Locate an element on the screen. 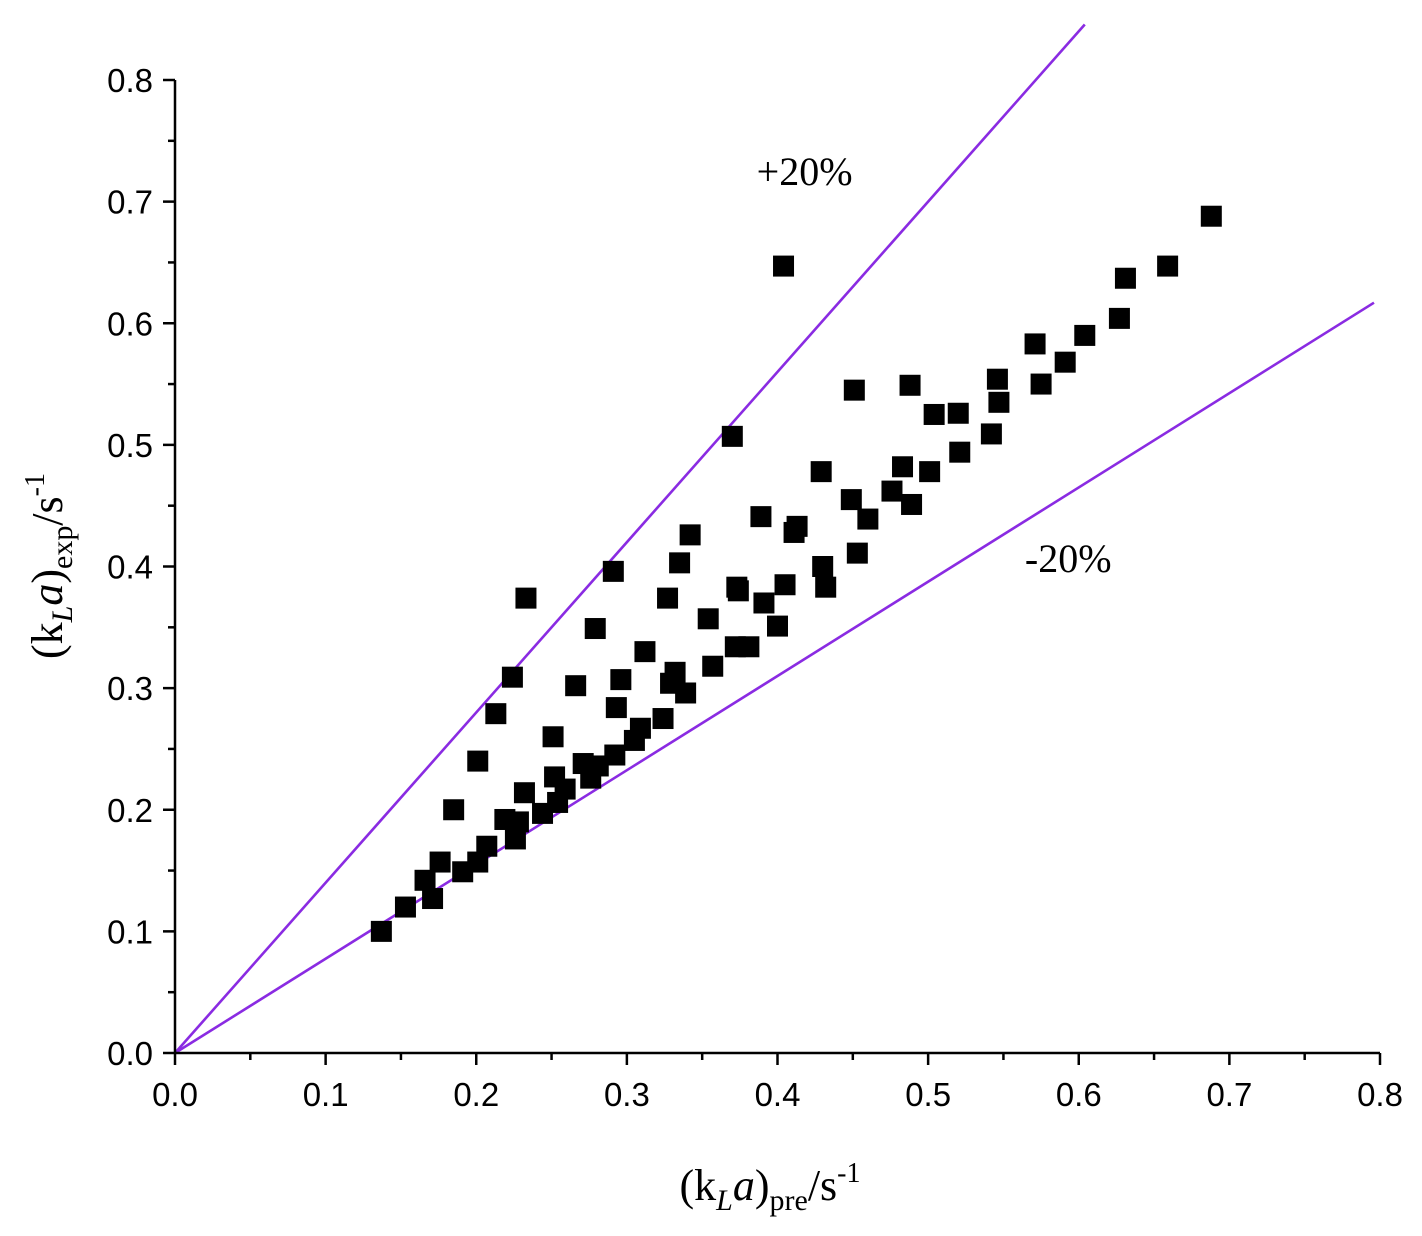 This screenshot has width=1422, height=1236. x-tick-label: 0.4 is located at coordinates (778, 1094).